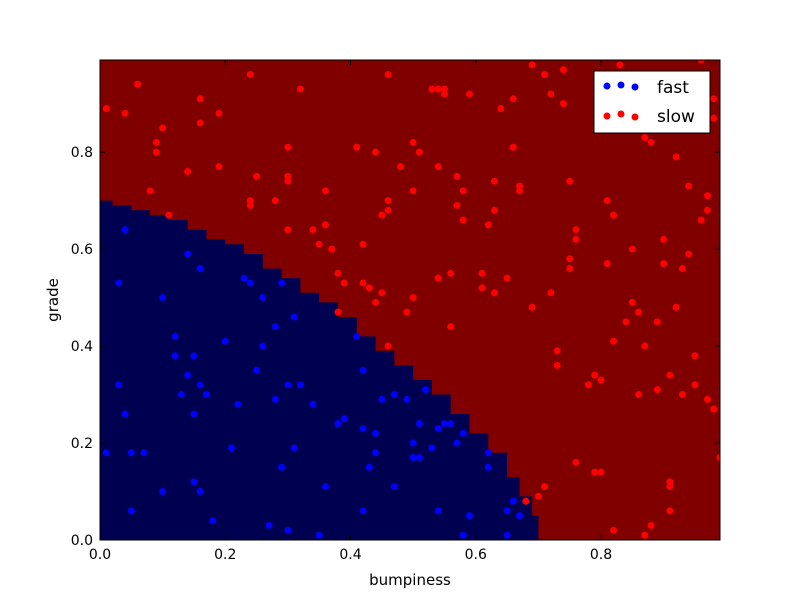 This screenshot has height=600, width=800. I want to click on y-tick-label: 0.8, so click(82, 153).